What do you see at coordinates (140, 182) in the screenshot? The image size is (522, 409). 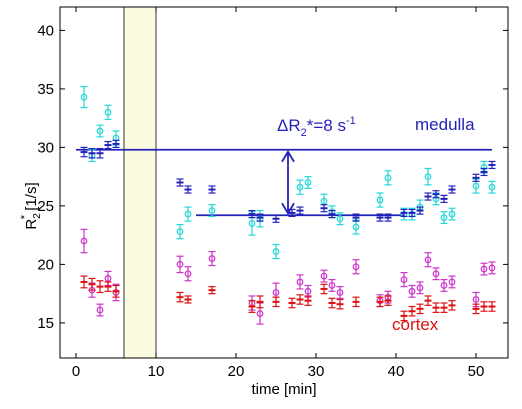 I see `highlighted-time-window` at bounding box center [140, 182].